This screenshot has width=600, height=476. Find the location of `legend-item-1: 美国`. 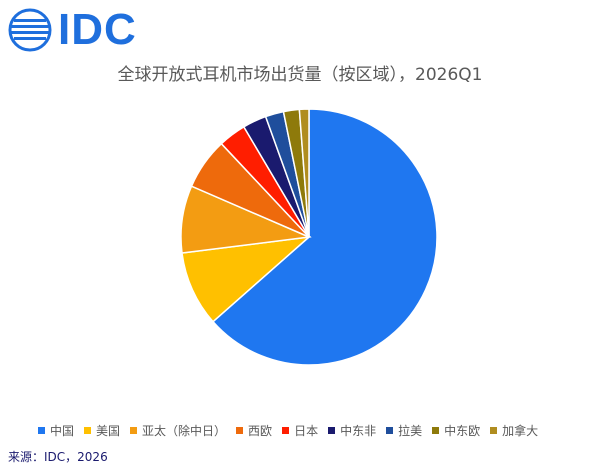

legend-item-1: 美国 is located at coordinates (102, 430).